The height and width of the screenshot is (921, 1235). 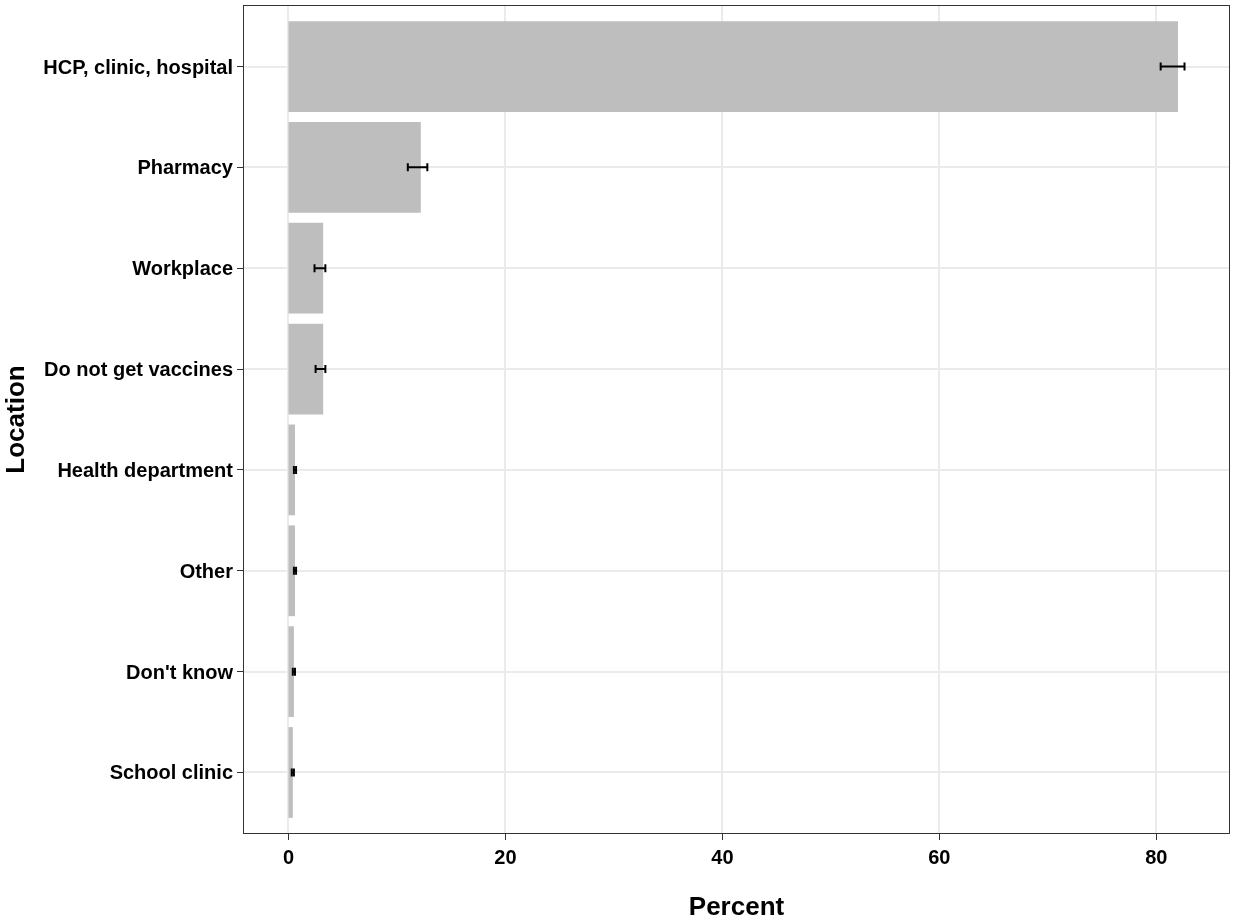 I want to click on y-tick-label: School clinic, so click(x=171, y=772).